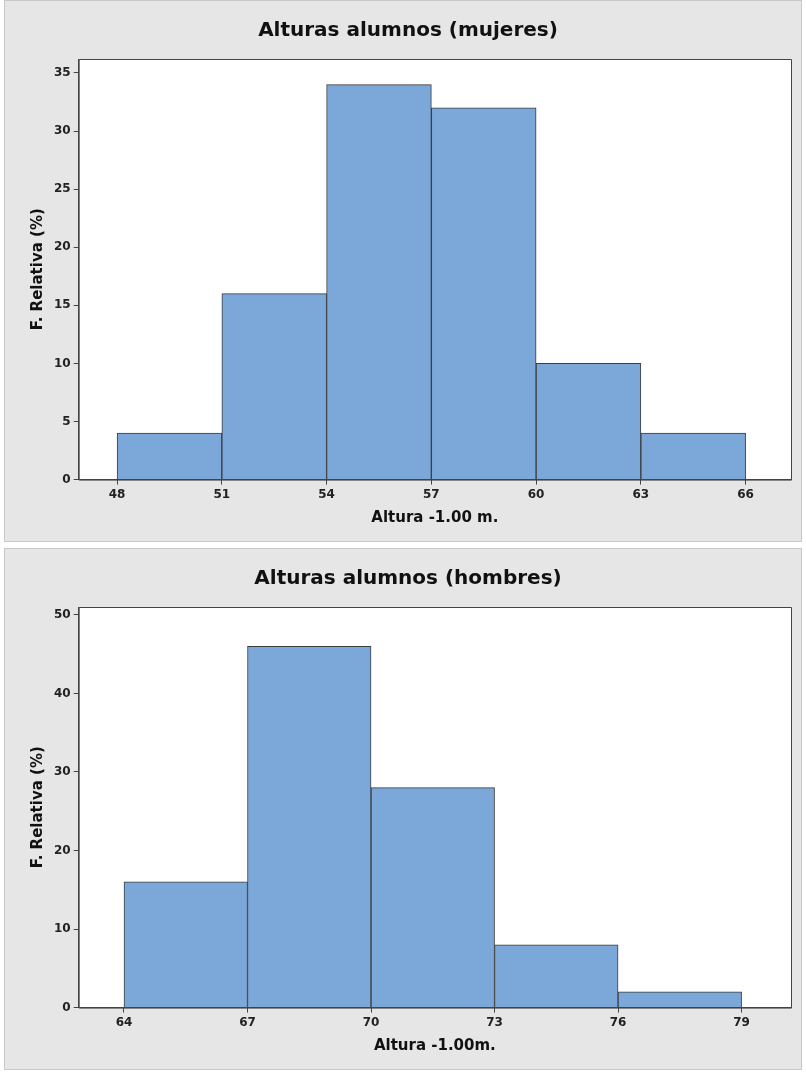  I want to click on x-tick-label: 79, so click(741, 1021).